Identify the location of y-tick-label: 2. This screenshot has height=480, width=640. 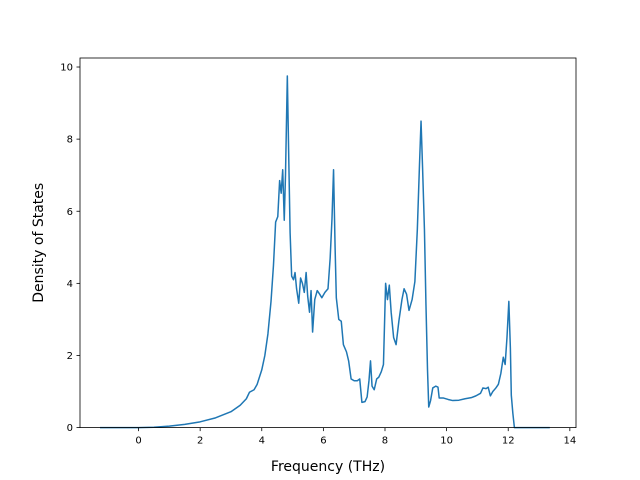
(70, 356).